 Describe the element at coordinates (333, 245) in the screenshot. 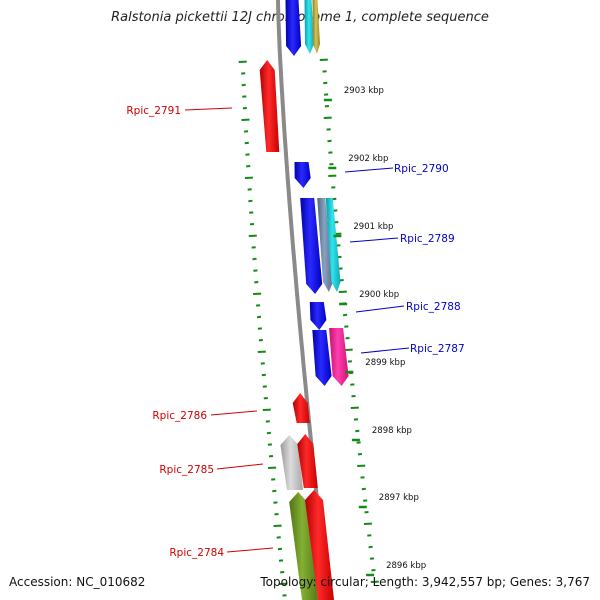

I see `gene-arrow-rpic-2789-cyan` at that location.